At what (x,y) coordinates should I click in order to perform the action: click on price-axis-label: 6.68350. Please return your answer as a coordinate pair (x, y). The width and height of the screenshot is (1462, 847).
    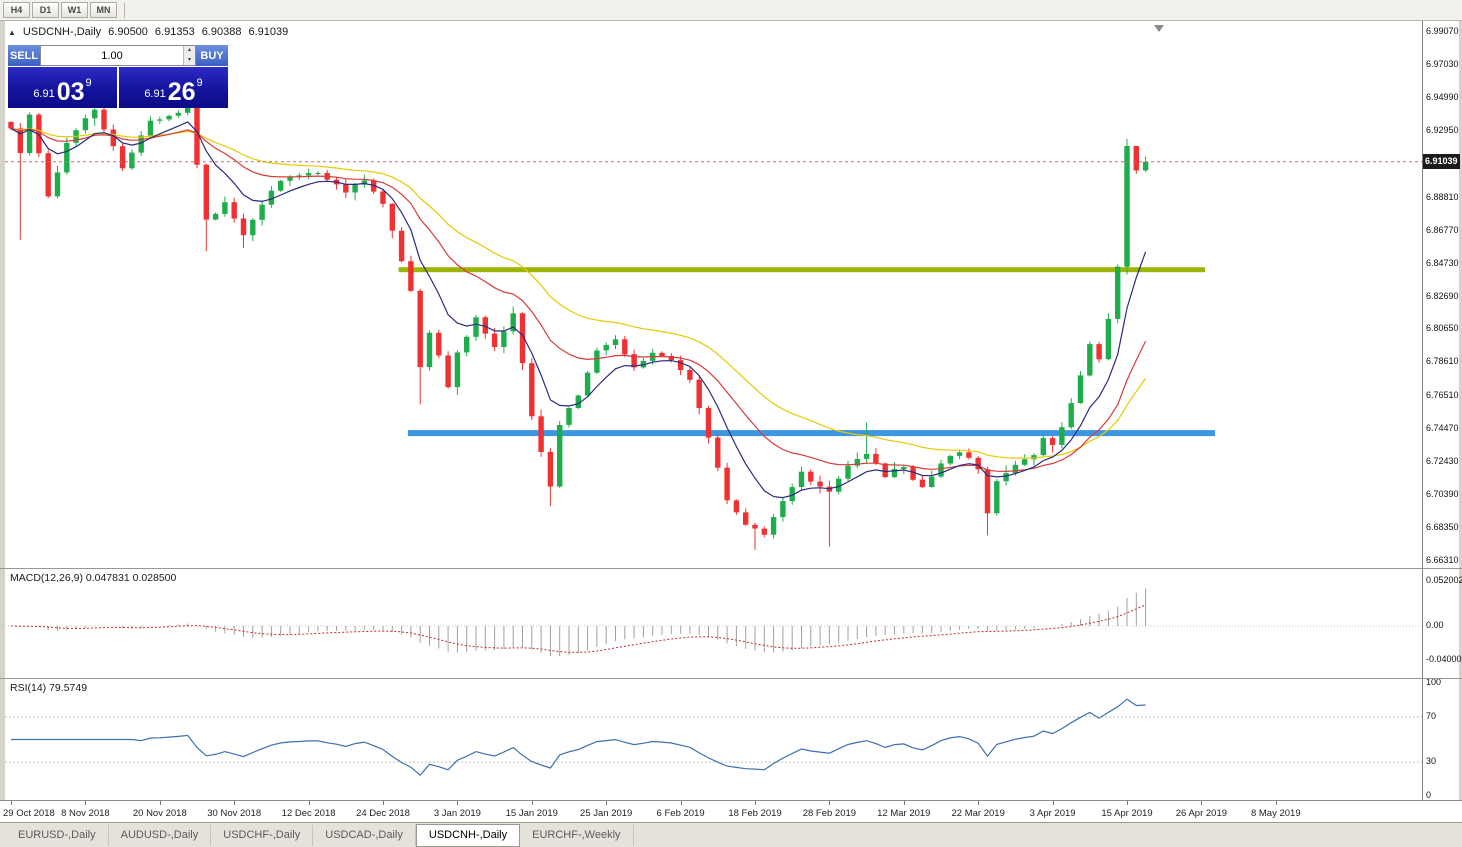
    Looking at the image, I should click on (1442, 527).